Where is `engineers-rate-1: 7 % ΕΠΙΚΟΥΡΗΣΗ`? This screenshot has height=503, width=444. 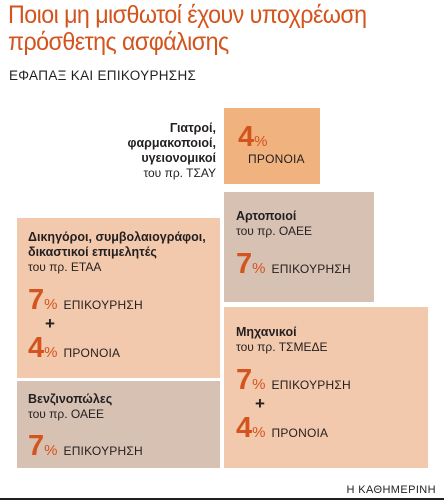
engineers-rate-1: 7 % ΕΠΙΚΟΥΡΗΣΗ is located at coordinates (332, 380).